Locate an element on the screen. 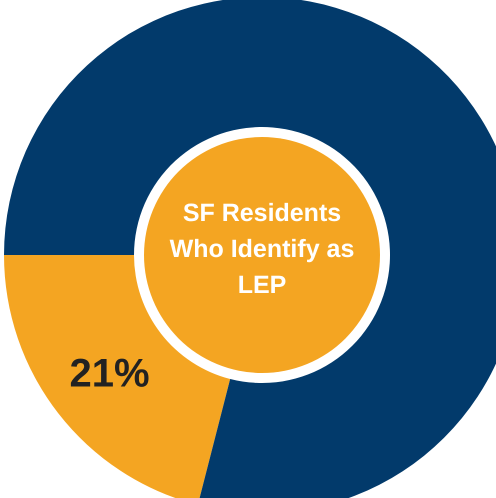 This screenshot has width=496, height=498. data-label: 21% is located at coordinates (109, 373).